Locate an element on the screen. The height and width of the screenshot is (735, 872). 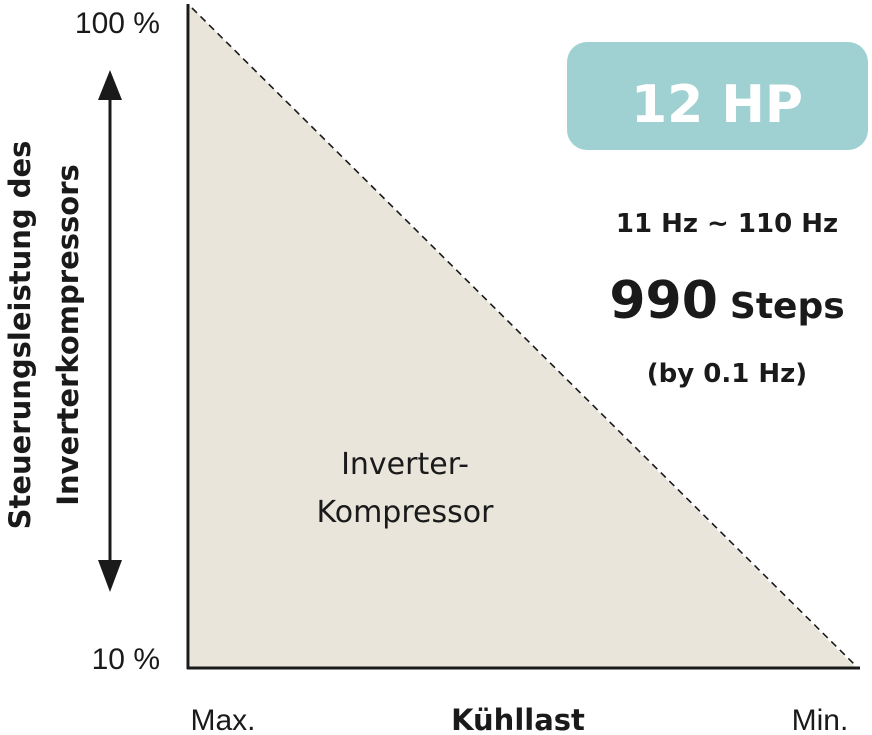
y-top-label: 100 % is located at coordinates (117, 23).